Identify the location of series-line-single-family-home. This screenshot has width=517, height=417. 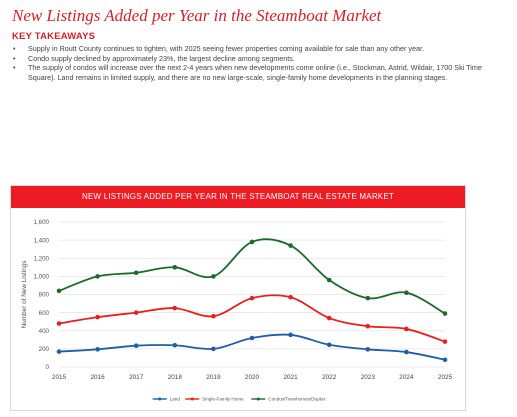
(252, 318).